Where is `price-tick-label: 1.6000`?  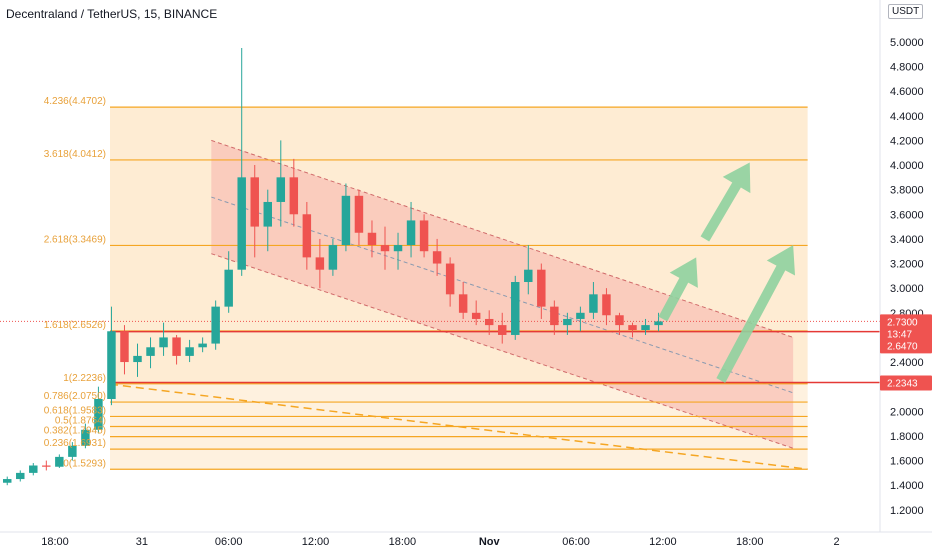
price-tick-label: 1.6000 is located at coordinates (907, 462).